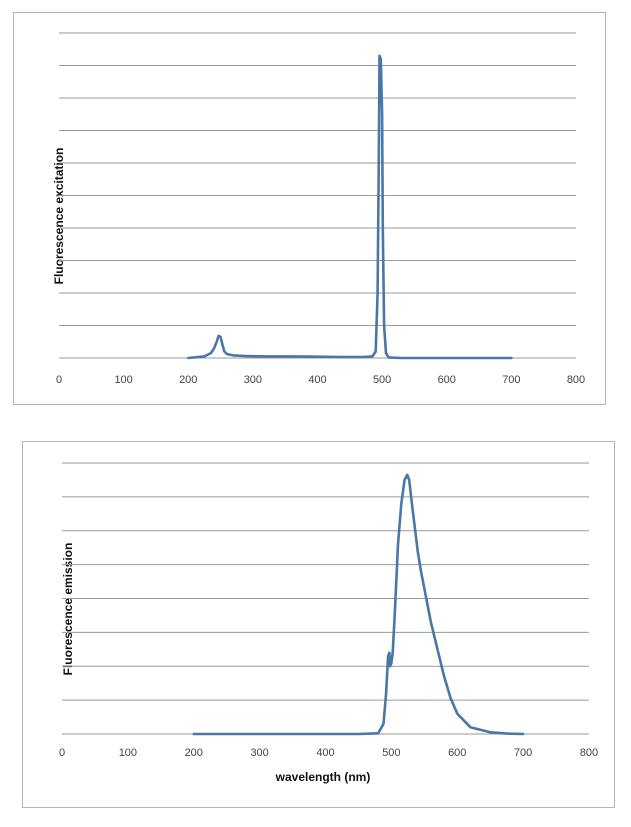  I want to click on x-axis-label: wavelength (nm), so click(323, 777).